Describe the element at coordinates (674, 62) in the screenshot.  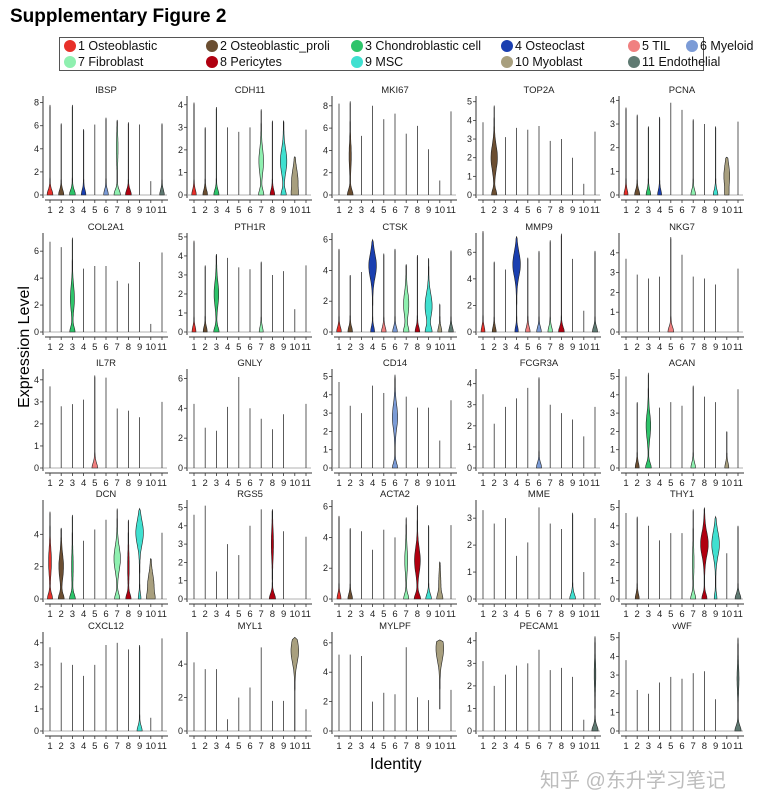
I see `legend-item: 11 Endothelial` at that location.